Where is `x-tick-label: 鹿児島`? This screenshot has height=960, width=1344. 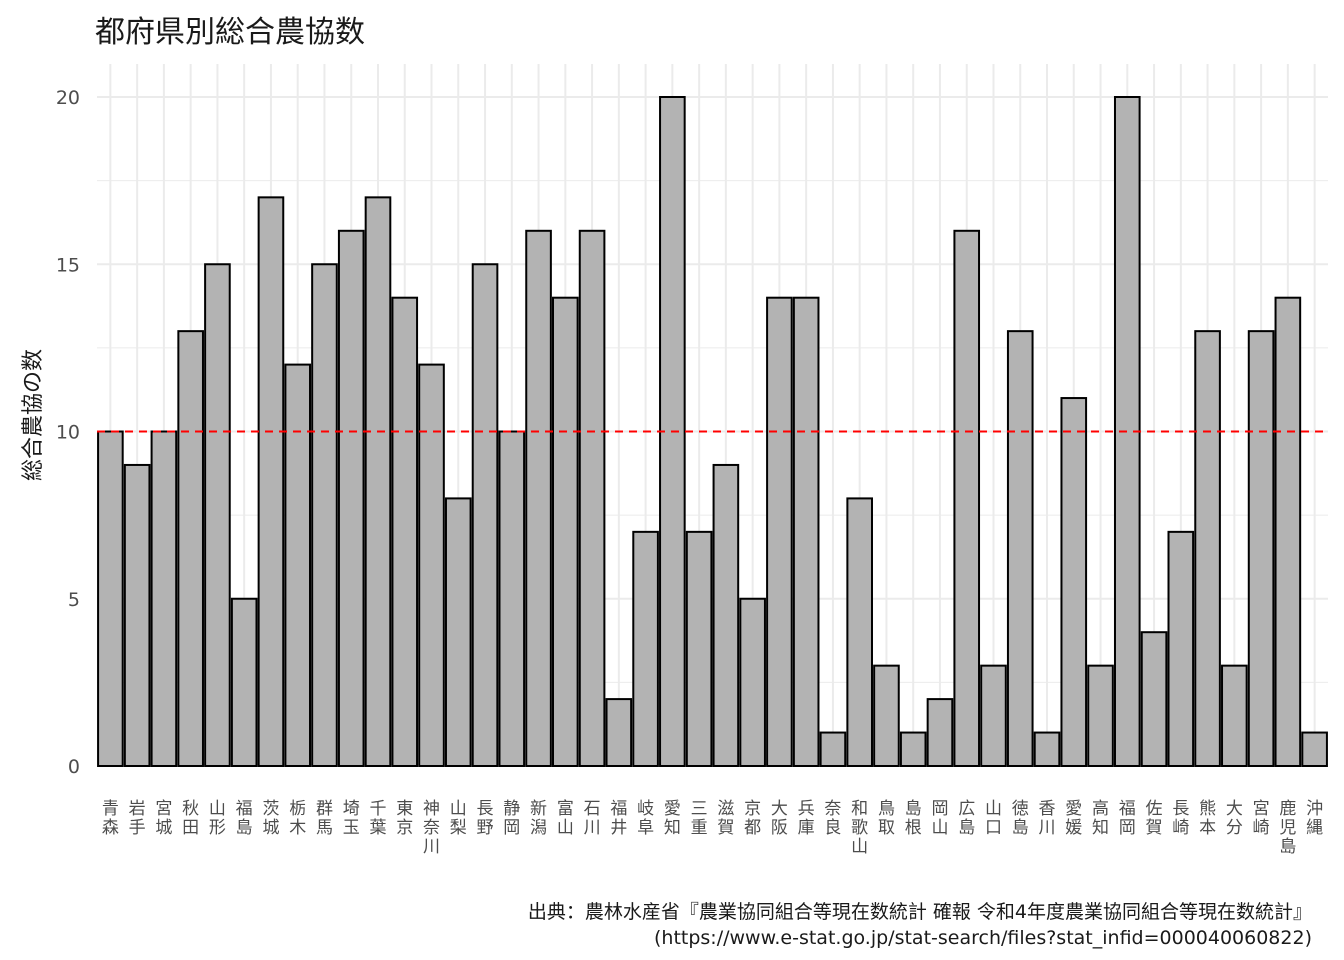
x-tick-label: 鹿児島 is located at coordinates (1287, 828).